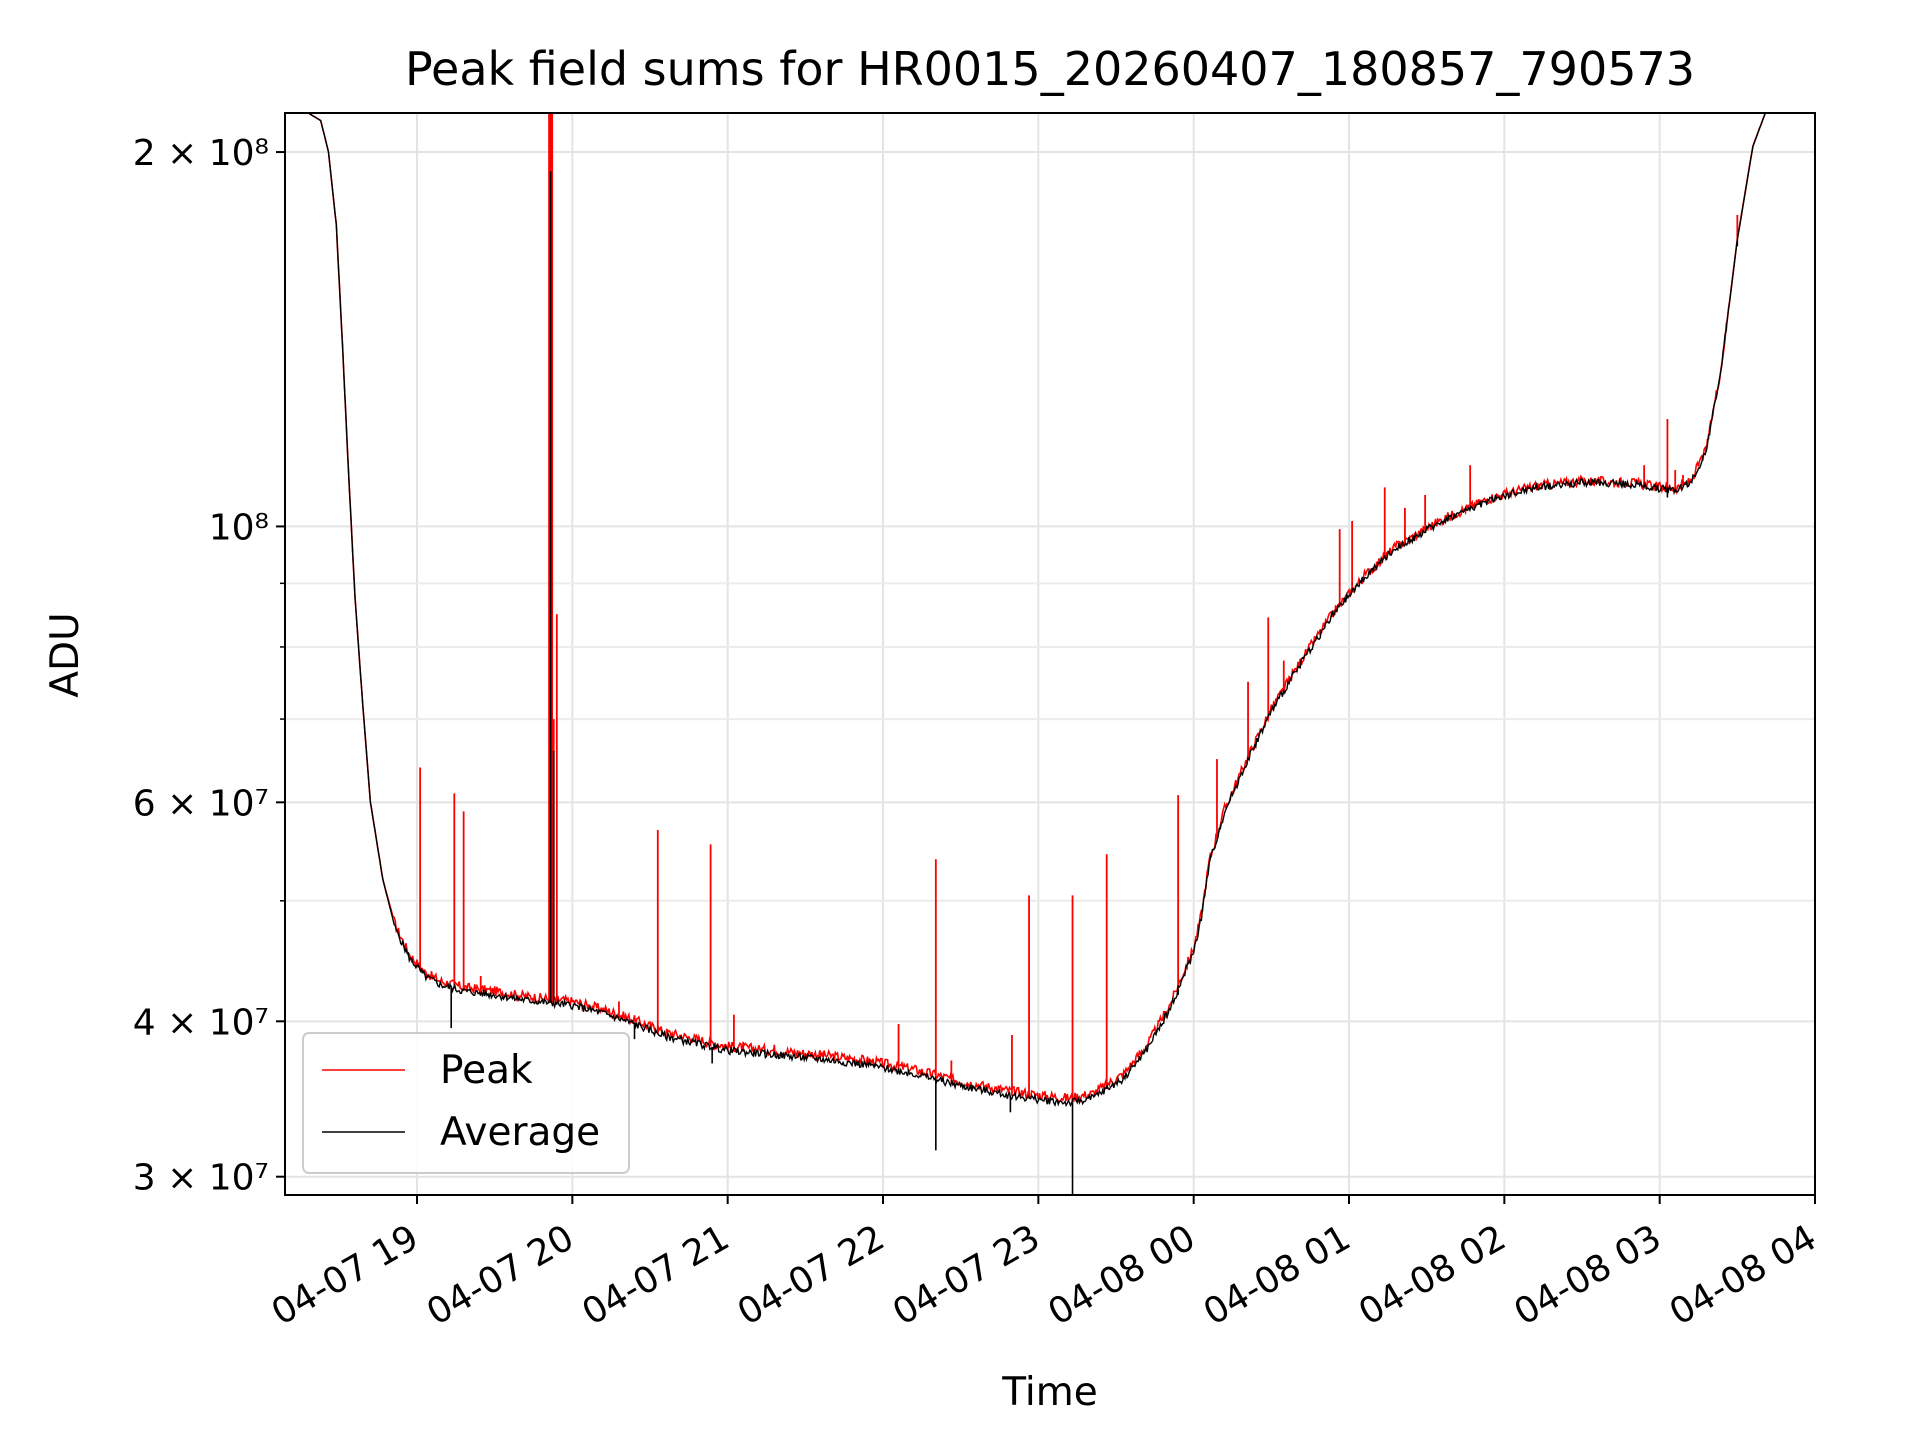 Image resolution: width=1920 pixels, height=1440 pixels. What do you see at coordinates (486, 1070) in the screenshot?
I see `legend-peak-label: Peak` at bounding box center [486, 1070].